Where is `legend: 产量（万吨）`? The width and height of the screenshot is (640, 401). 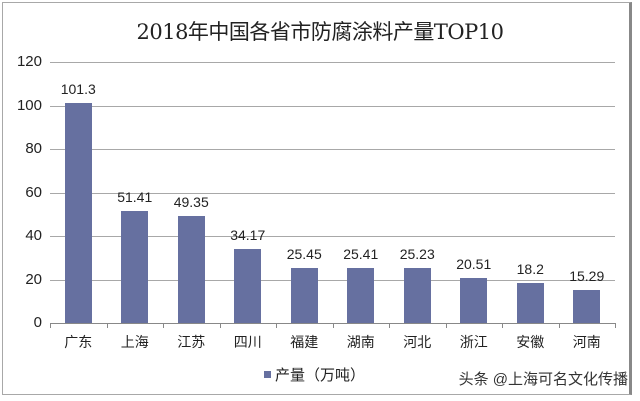
legend: 产量（万吨） is located at coordinates (314, 374).